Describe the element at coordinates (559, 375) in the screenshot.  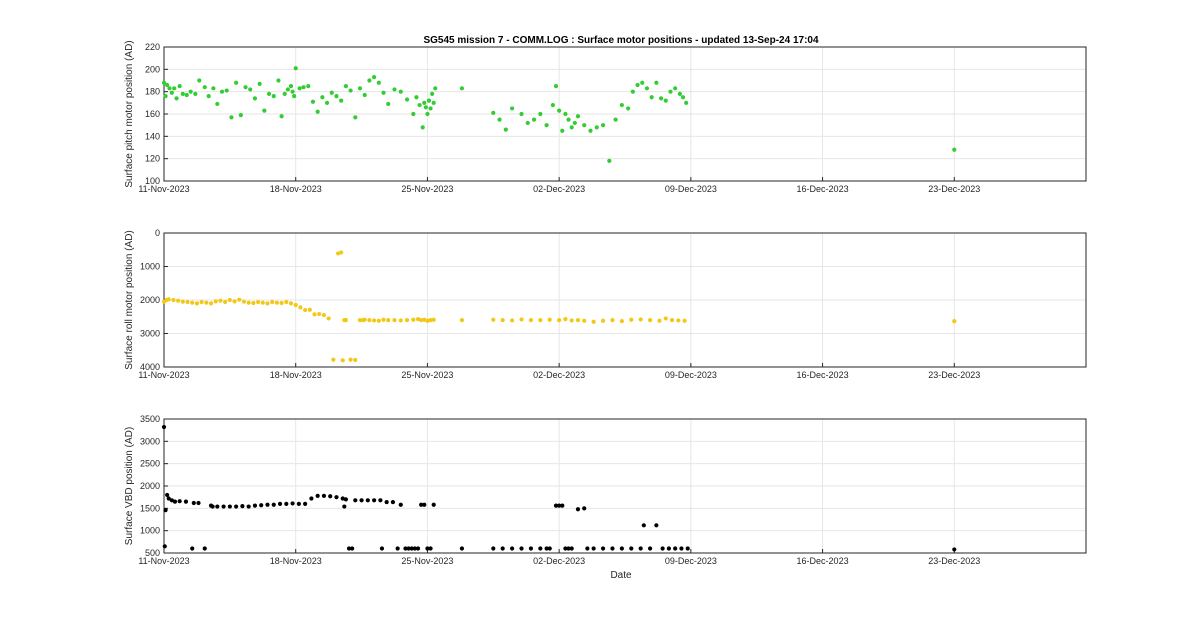
I see `x-tick-label: 02-Dec-2023` at that location.